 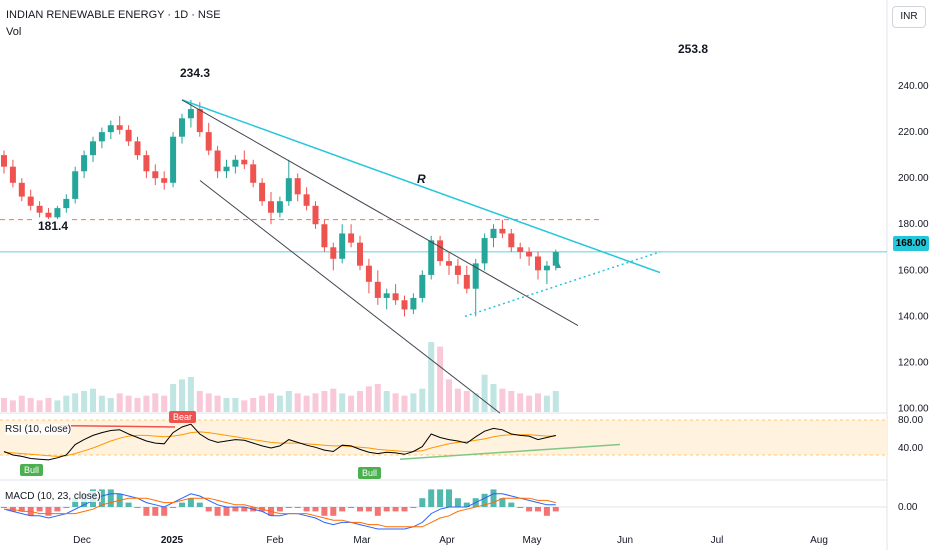 What do you see at coordinates (913, 132) in the screenshot?
I see `price-tick-label: 220.00` at bounding box center [913, 132].